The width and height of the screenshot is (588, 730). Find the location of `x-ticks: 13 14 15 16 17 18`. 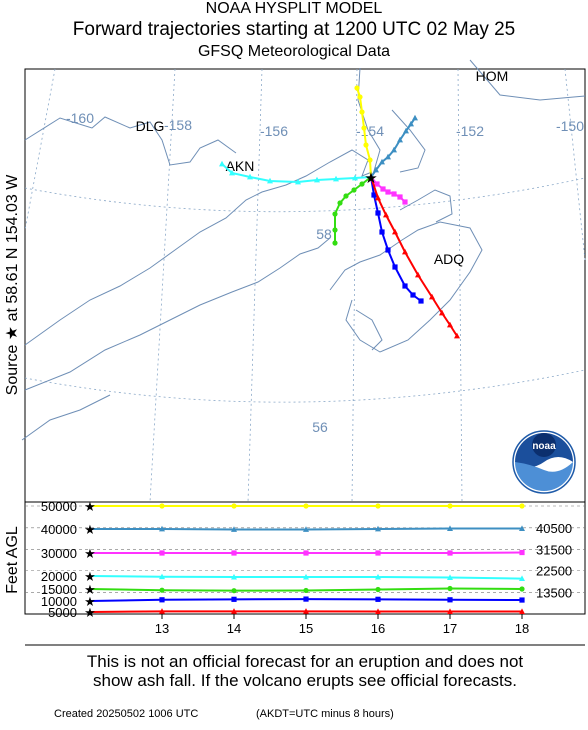

x-ticks: 13 14 15 16 17 18 is located at coordinates (342, 625).